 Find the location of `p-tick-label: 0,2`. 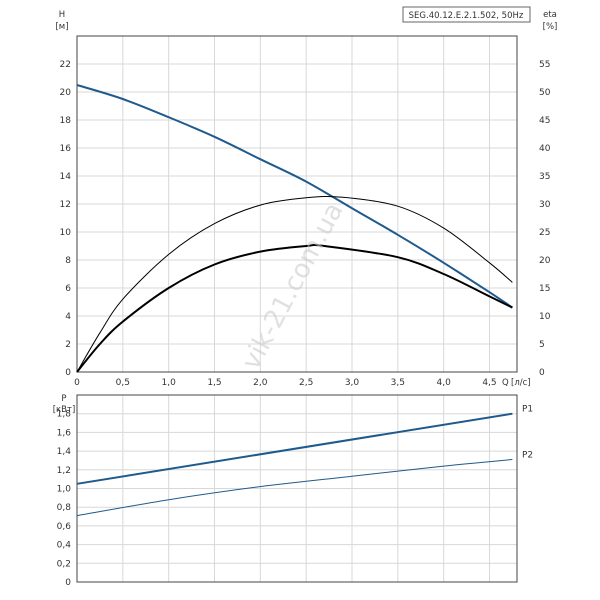

p-tick-label: 0,2 is located at coordinates (64, 564).